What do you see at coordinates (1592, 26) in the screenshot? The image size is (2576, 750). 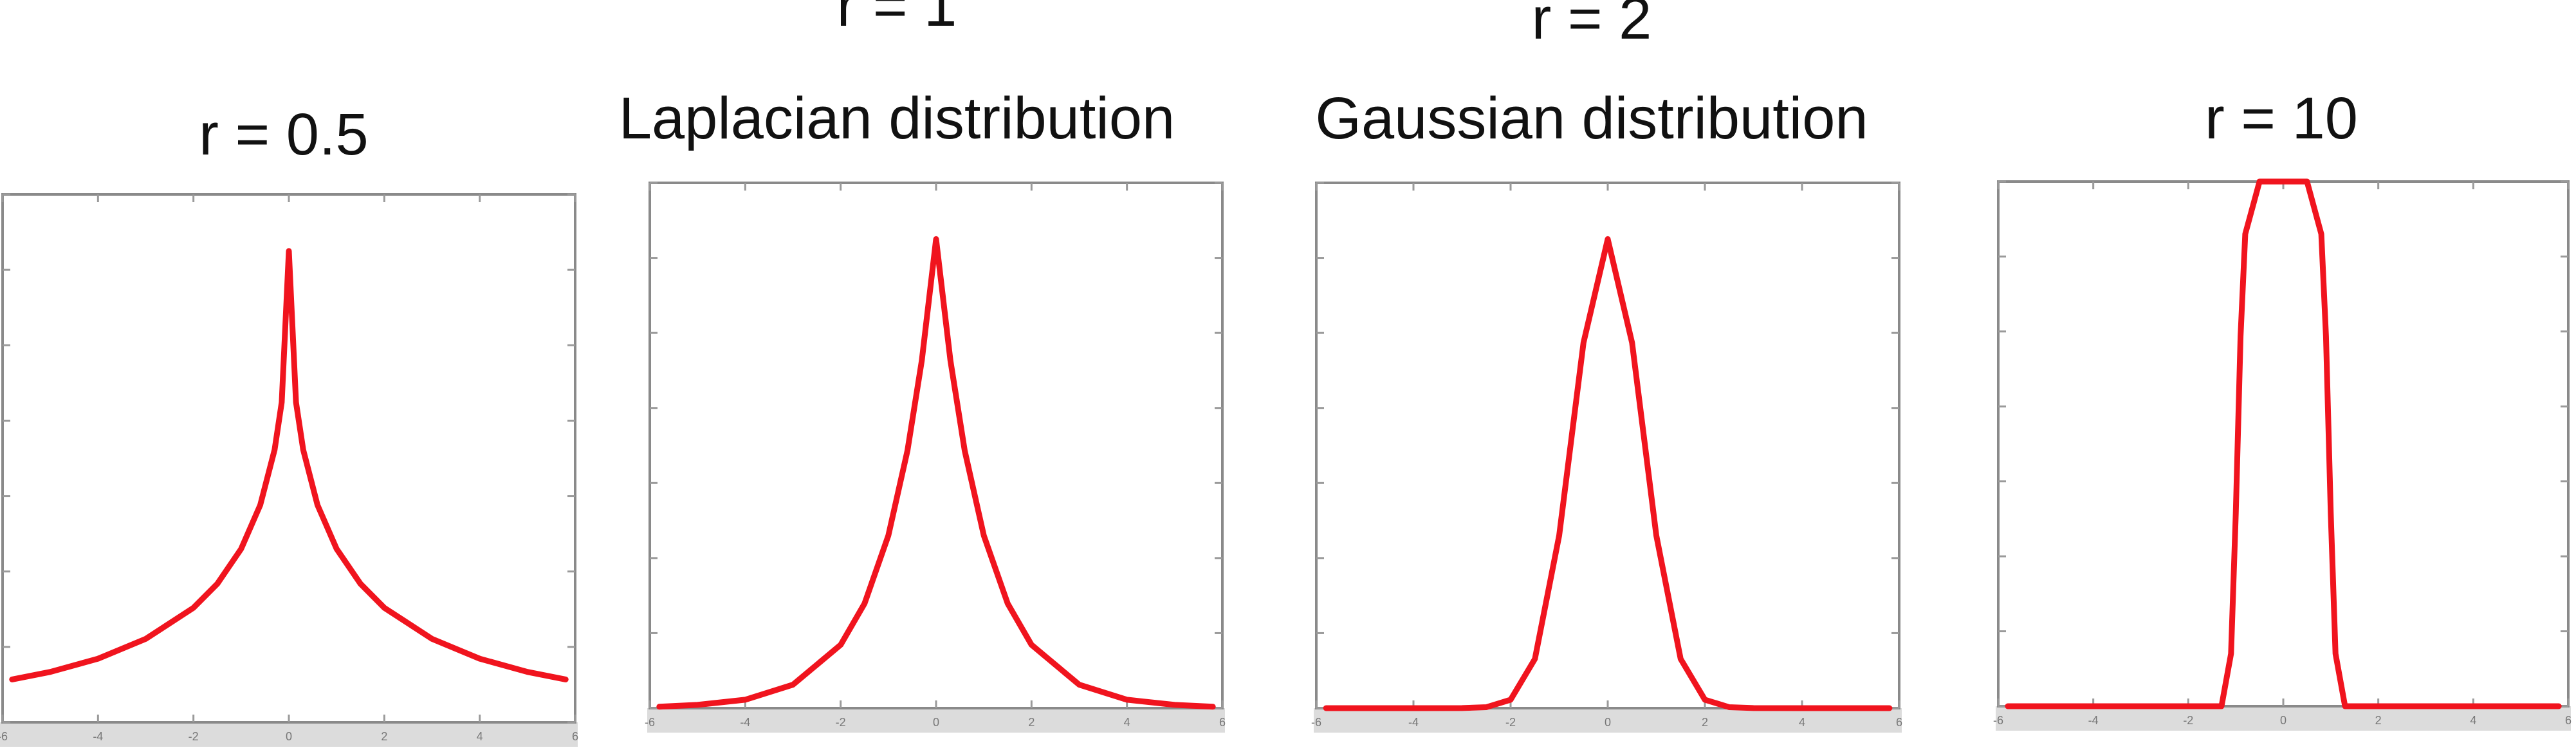 I see `chart-title-line: r = 2` at bounding box center [1592, 26].